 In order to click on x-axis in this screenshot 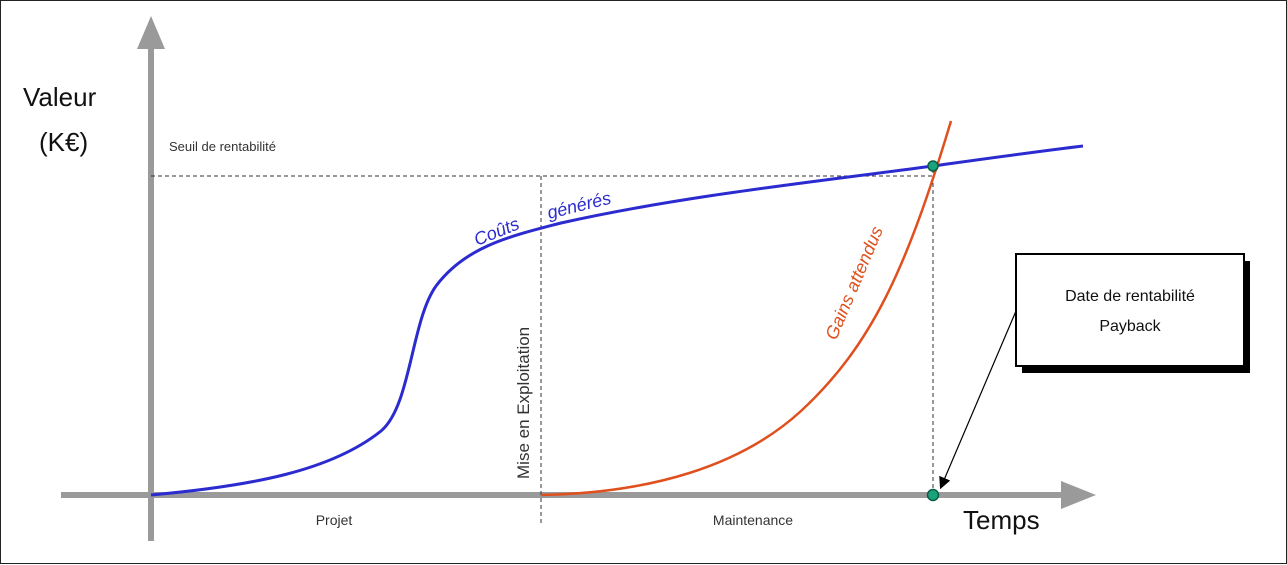, I will do `click(578, 495)`.